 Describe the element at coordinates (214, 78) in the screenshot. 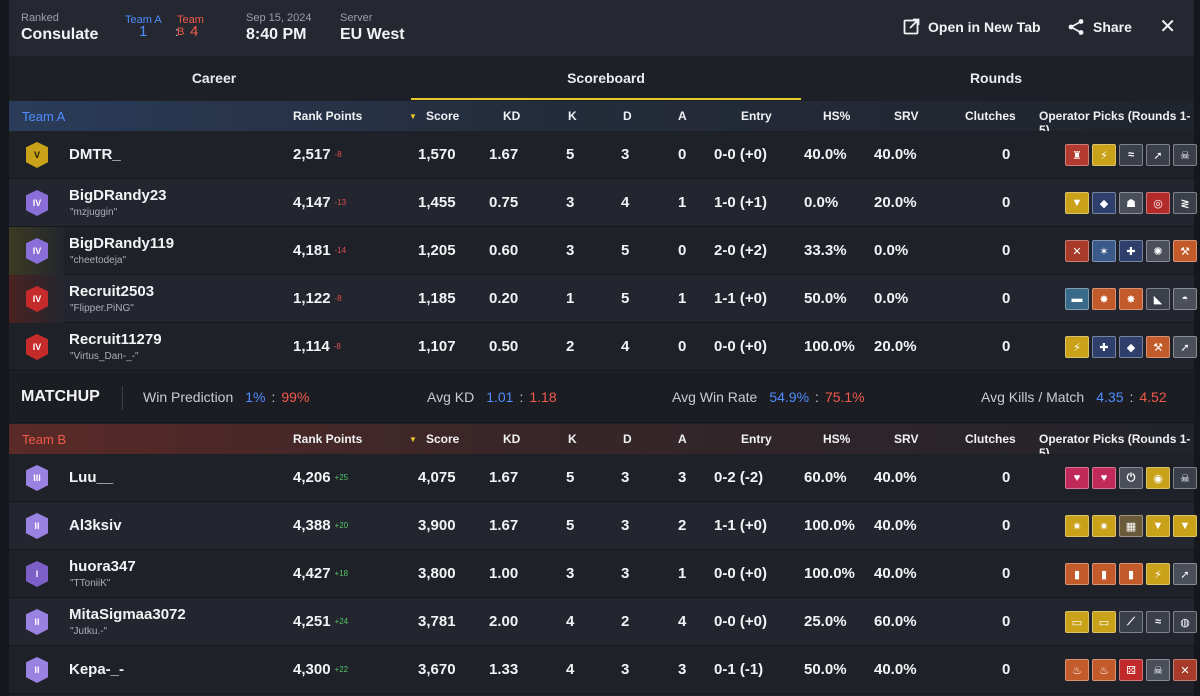

I see `tab-career: Career` at that location.